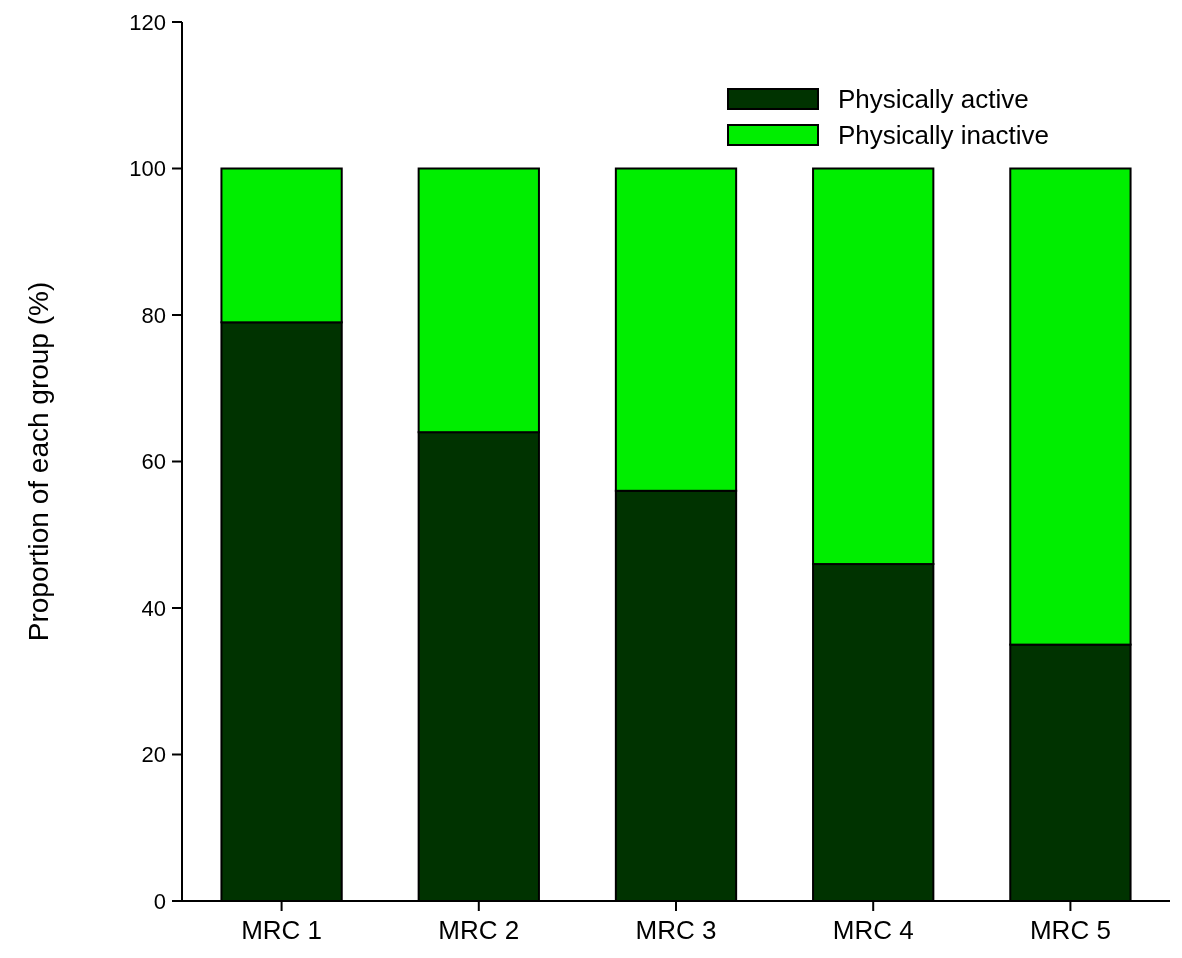 This screenshot has width=1182, height=958. I want to click on y-tick-label: 60, so click(153, 462).